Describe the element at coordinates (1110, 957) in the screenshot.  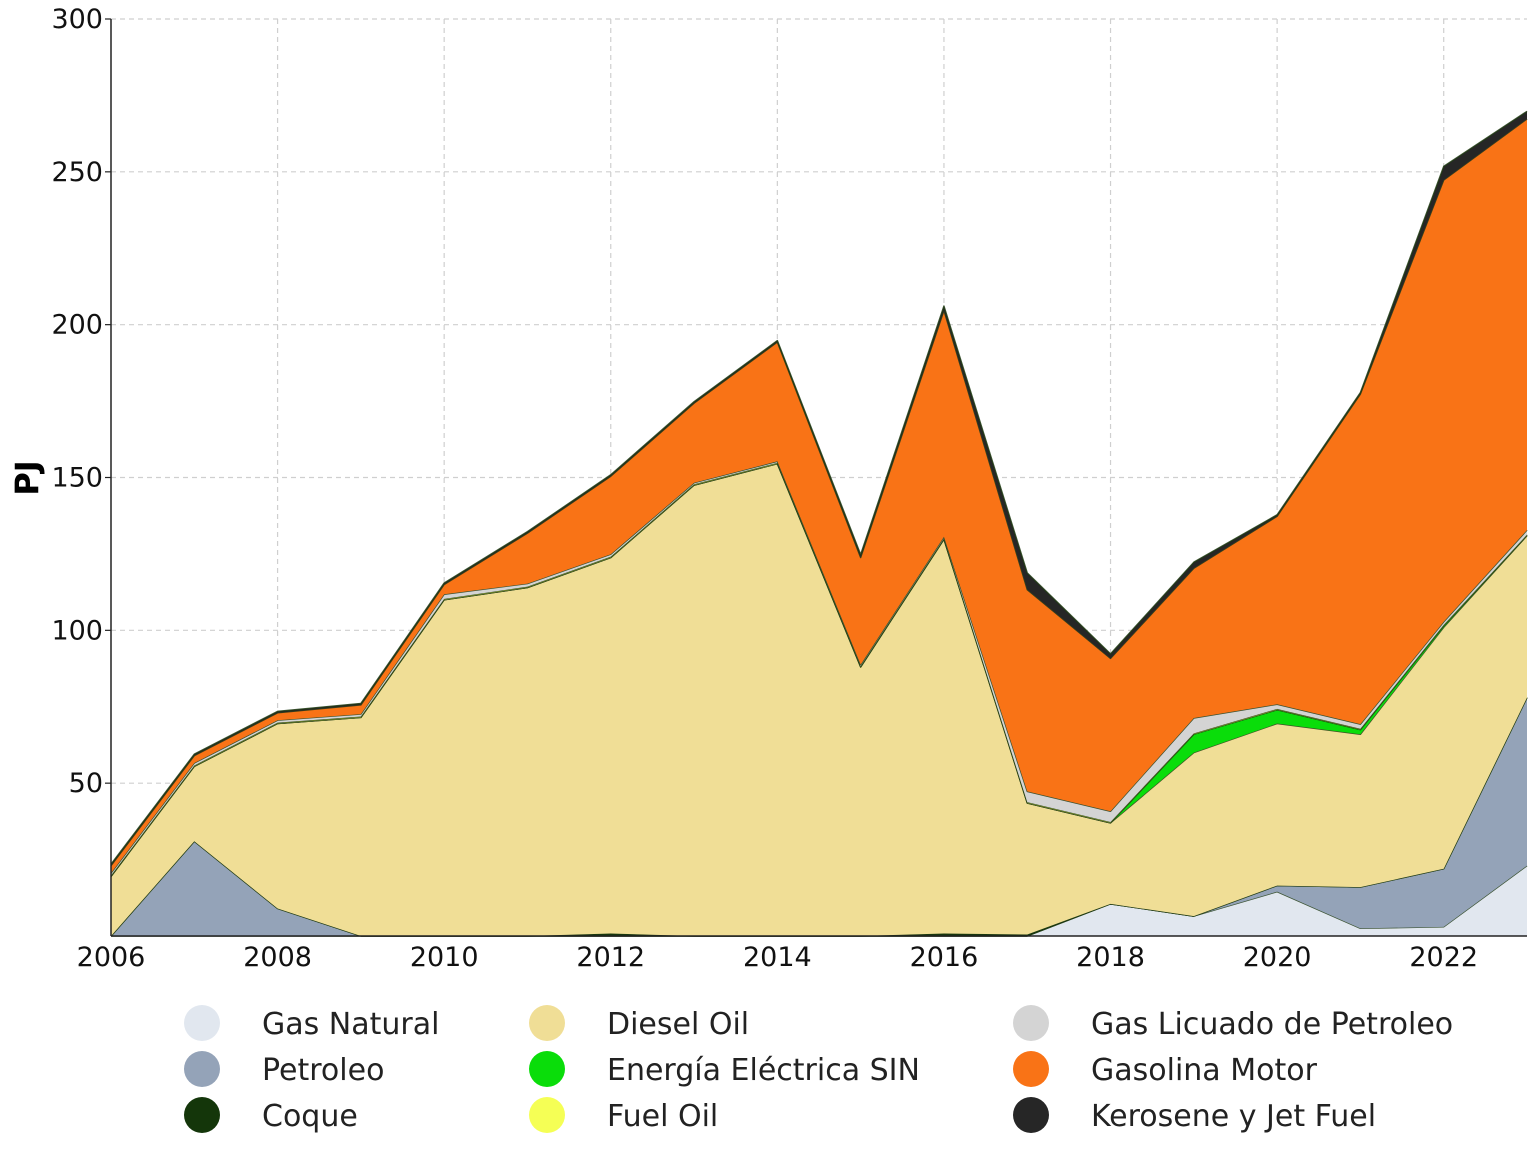
I see `x-tick-label-2018: 2018` at that location.